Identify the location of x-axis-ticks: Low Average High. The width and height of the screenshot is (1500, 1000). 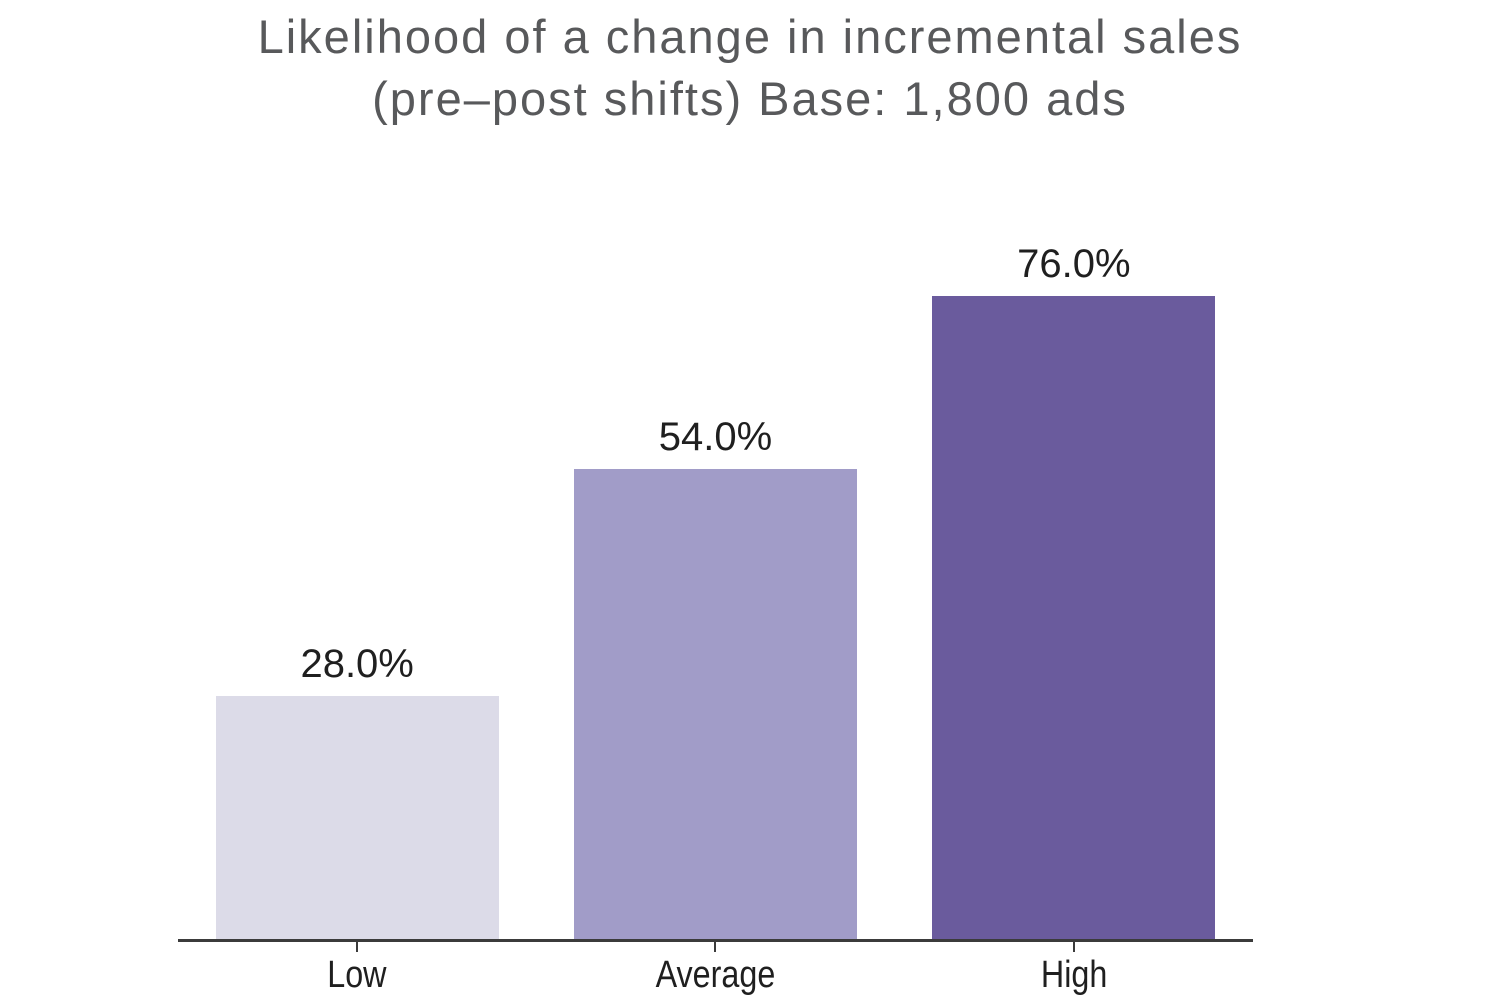
(715, 969).